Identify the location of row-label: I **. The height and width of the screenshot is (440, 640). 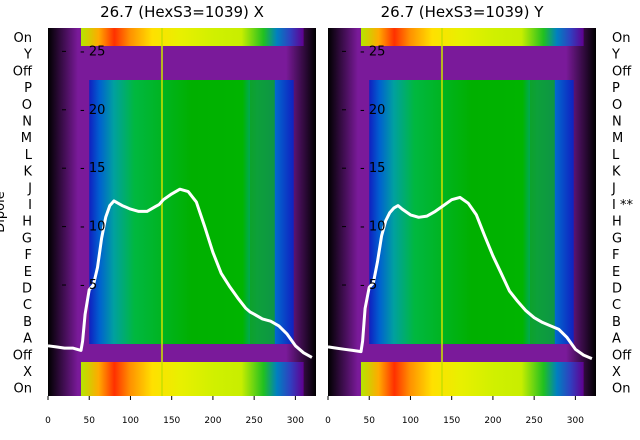
(622, 205).